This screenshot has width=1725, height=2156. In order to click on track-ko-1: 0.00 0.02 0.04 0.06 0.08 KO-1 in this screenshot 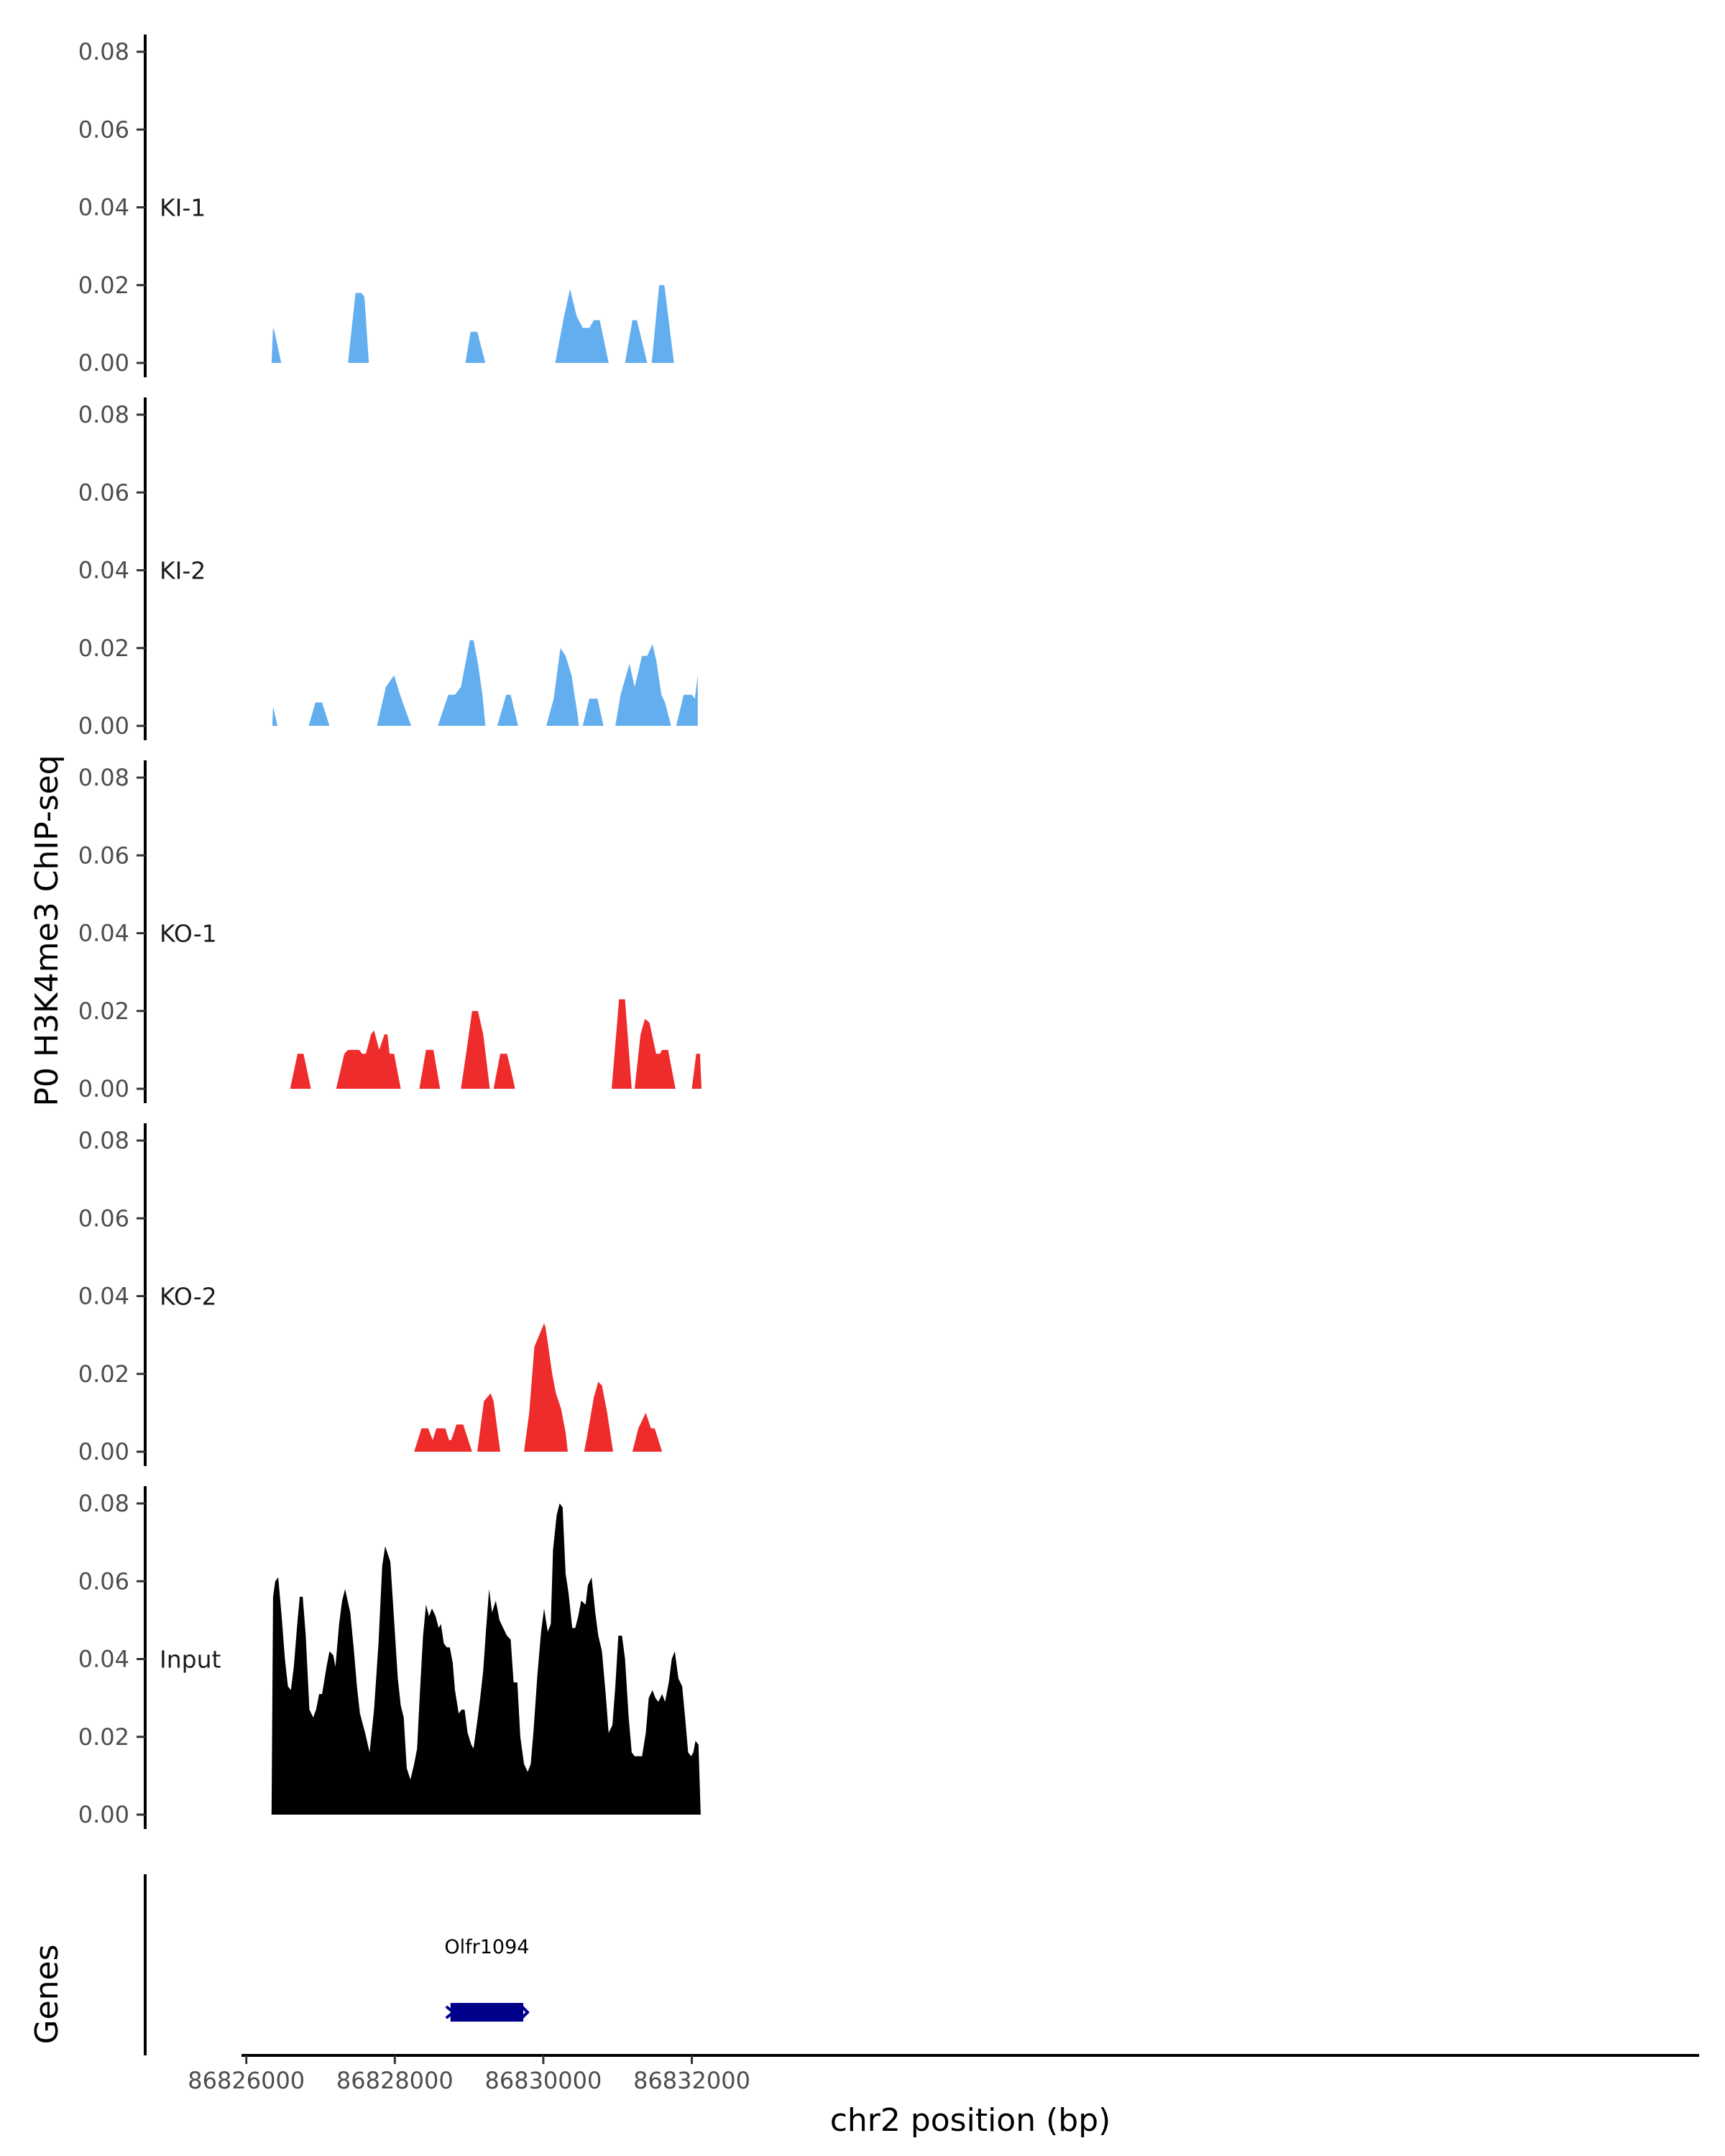, I will do `click(390, 931)`.